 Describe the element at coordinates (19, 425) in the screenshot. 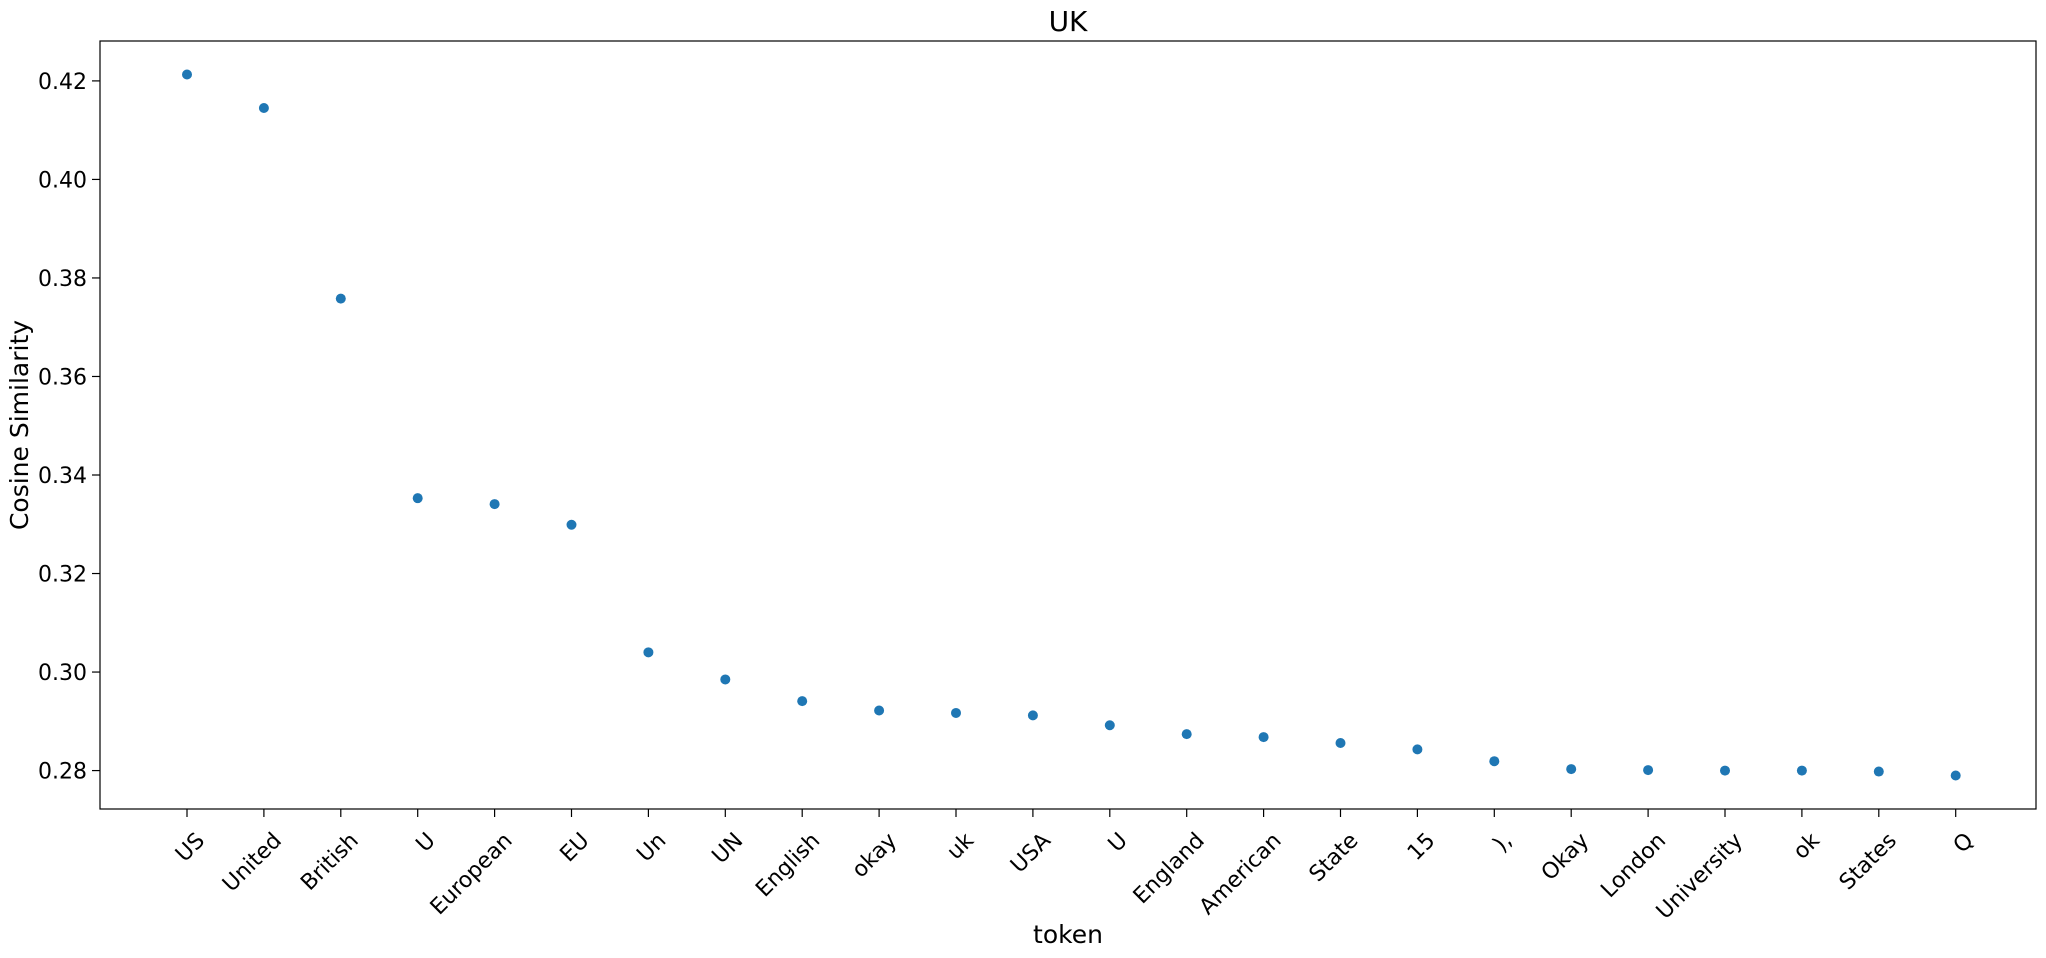

I see `y-axis-label: Cosine Similarity` at that location.